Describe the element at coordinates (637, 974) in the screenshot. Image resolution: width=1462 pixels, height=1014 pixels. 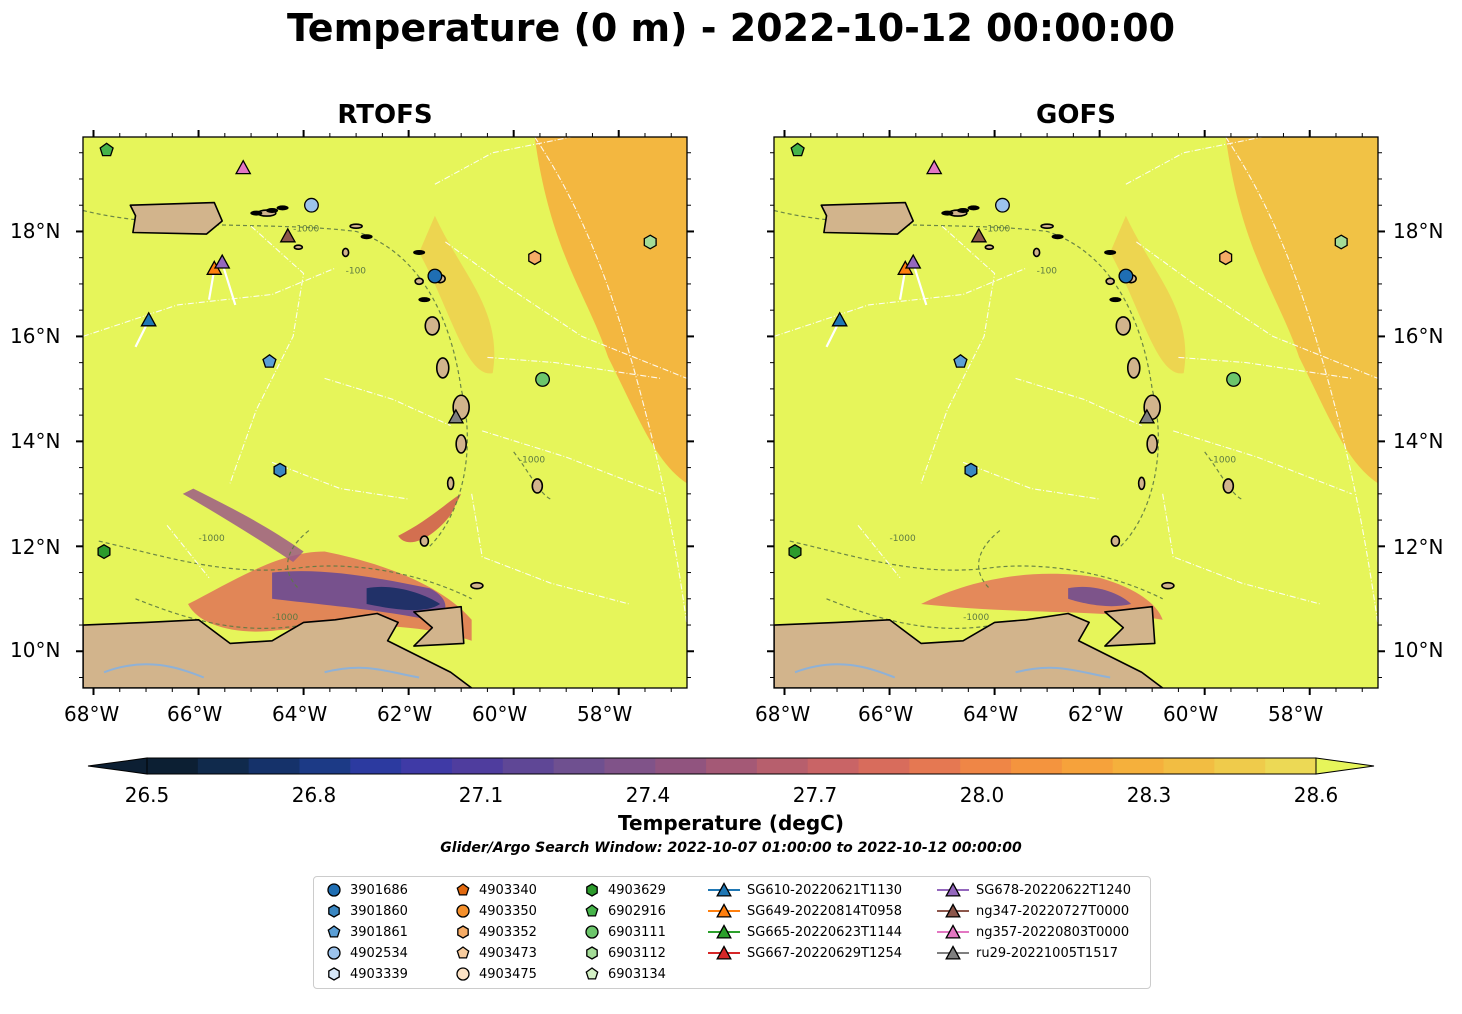
I see `legend-label: 6903134` at that location.